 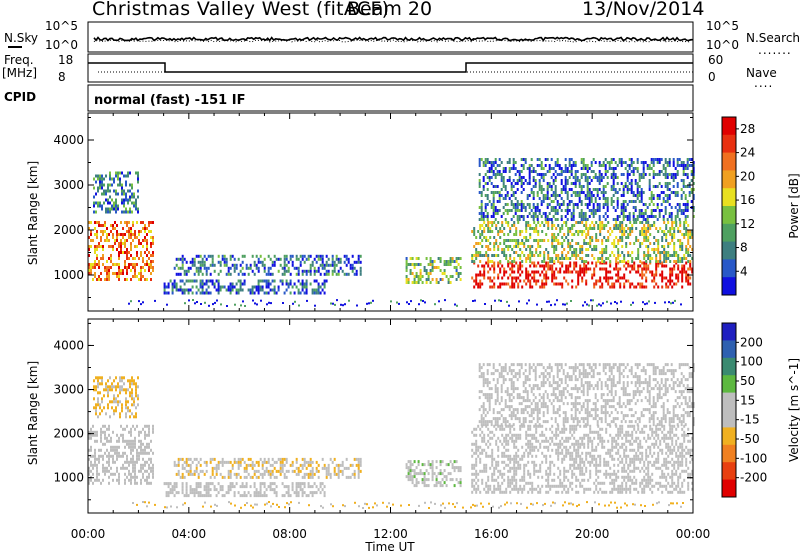 What do you see at coordinates (390, 68) in the screenshot?
I see `freq-panel` at bounding box center [390, 68].